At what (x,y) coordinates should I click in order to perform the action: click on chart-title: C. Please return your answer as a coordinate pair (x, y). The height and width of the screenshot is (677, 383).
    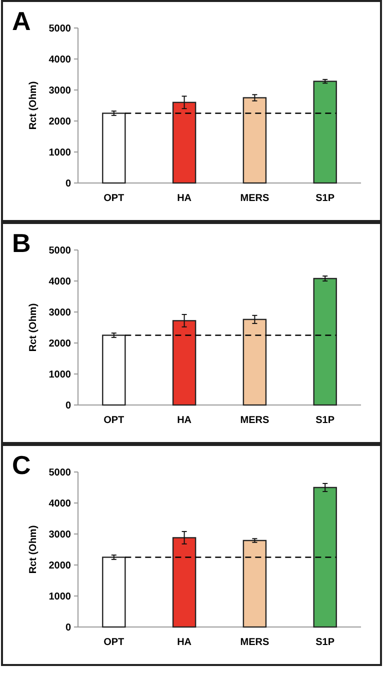
    Looking at the image, I should click on (21, 465).